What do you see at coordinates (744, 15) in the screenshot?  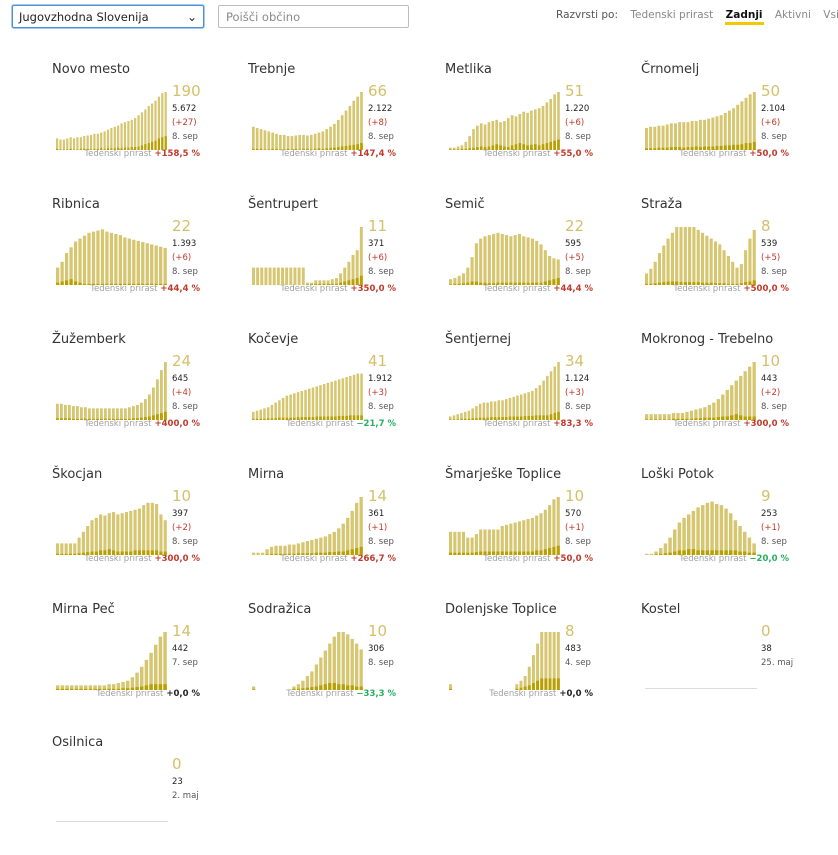 I see `sort-option-latest: Zadnji` at bounding box center [744, 15].